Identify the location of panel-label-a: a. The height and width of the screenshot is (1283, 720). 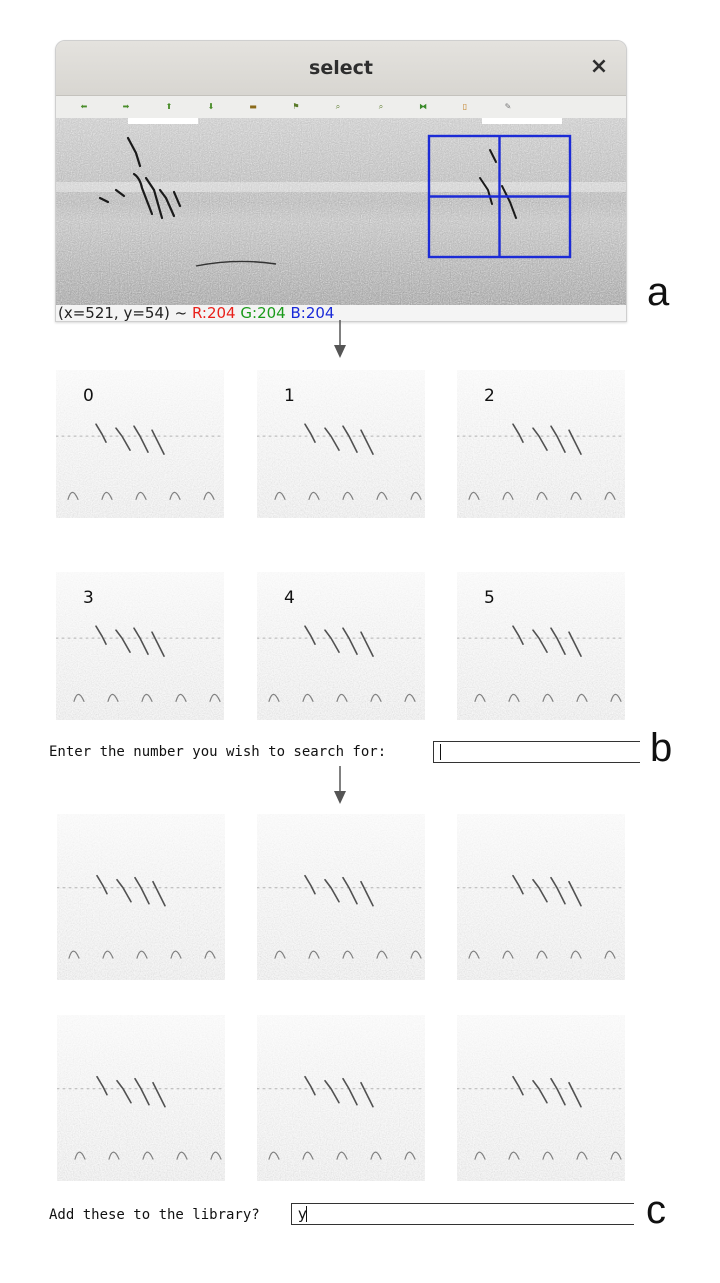
(658, 292).